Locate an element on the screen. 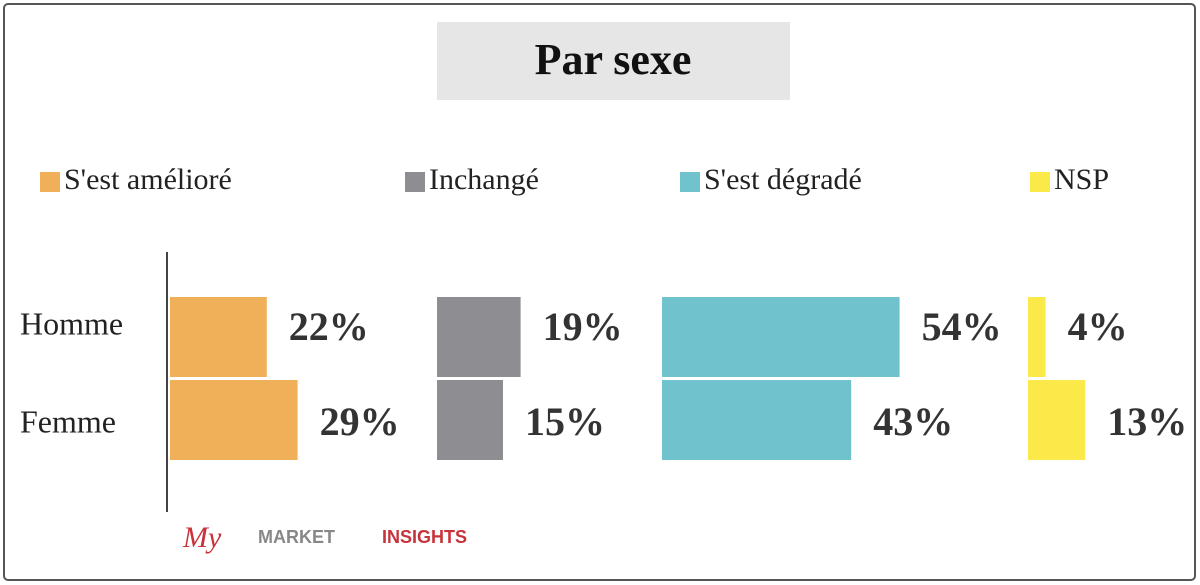 This screenshot has height=585, width=1200. value-label: 22% is located at coordinates (329, 326).